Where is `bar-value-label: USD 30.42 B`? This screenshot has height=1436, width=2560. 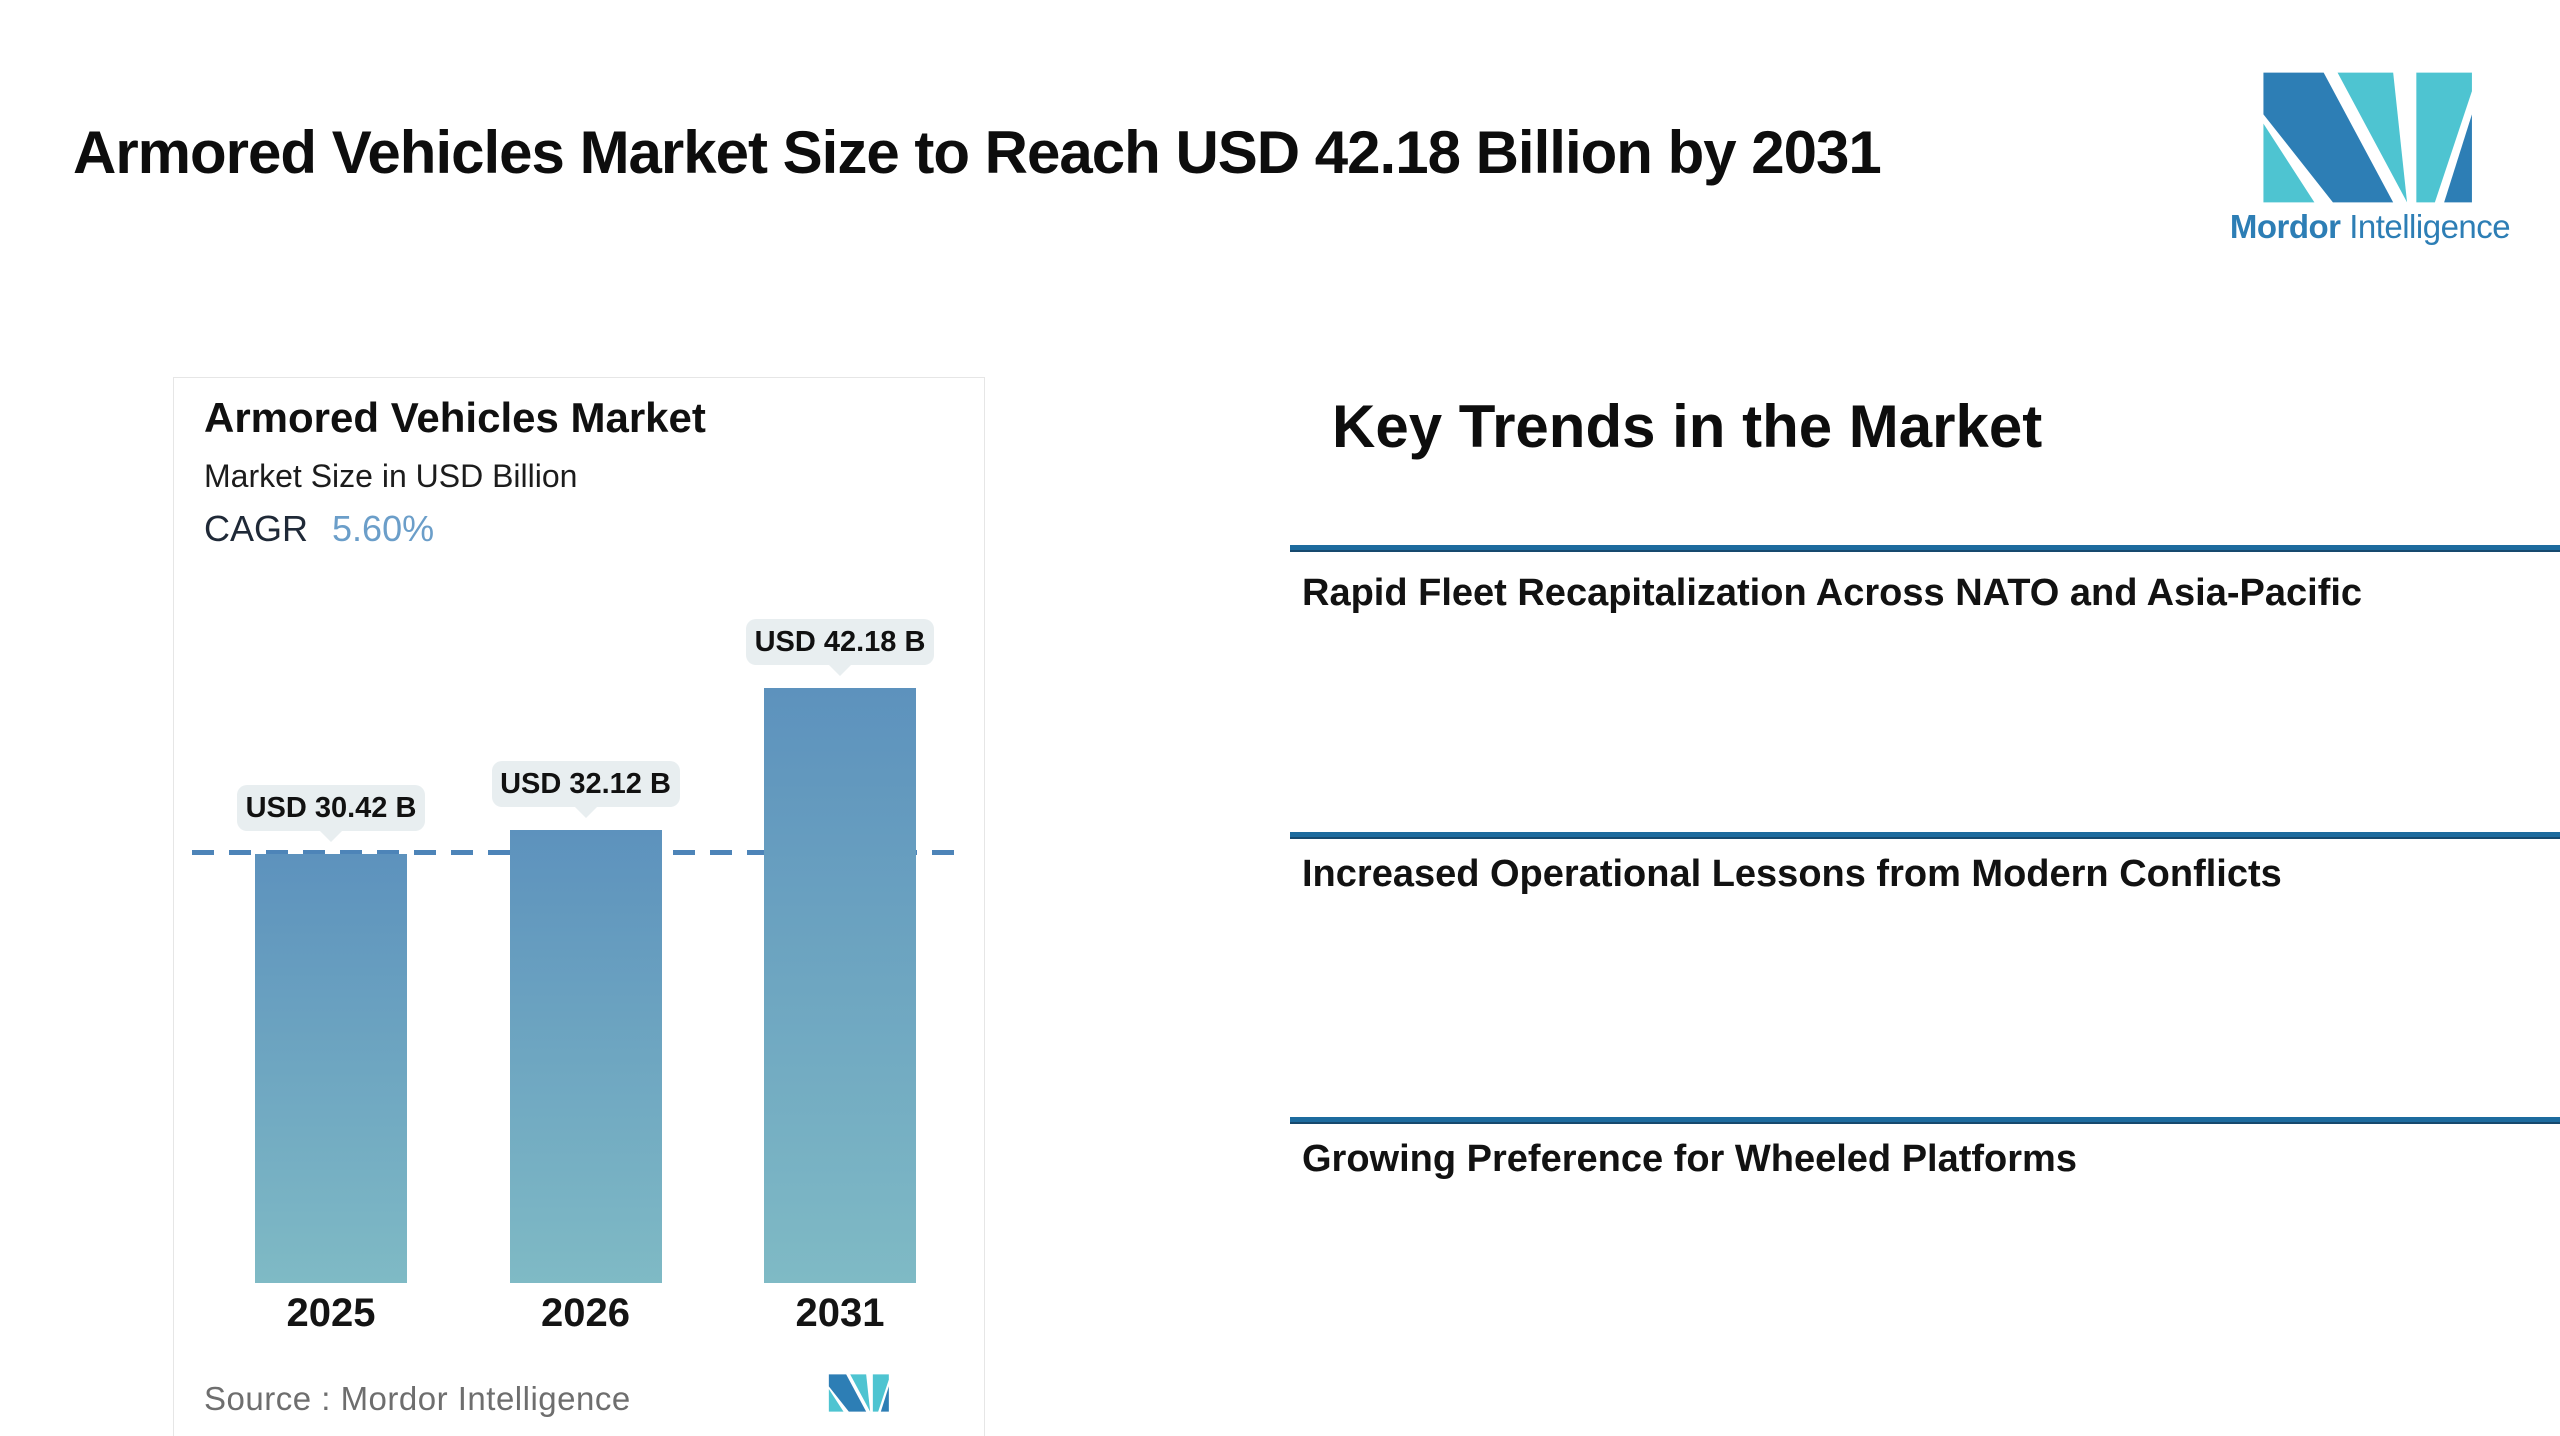 bar-value-label: USD 30.42 B is located at coordinates (331, 808).